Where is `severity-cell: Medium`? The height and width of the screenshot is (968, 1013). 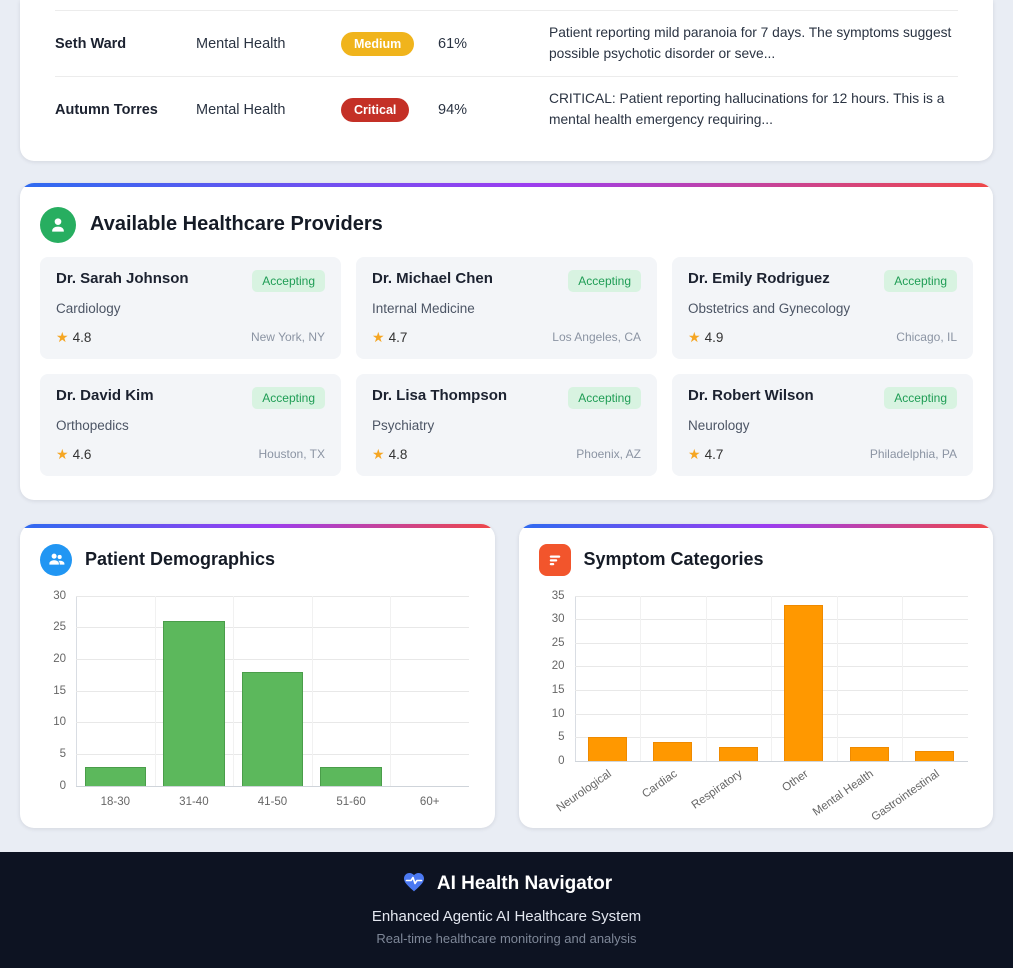
severity-cell: Medium is located at coordinates (389, 43).